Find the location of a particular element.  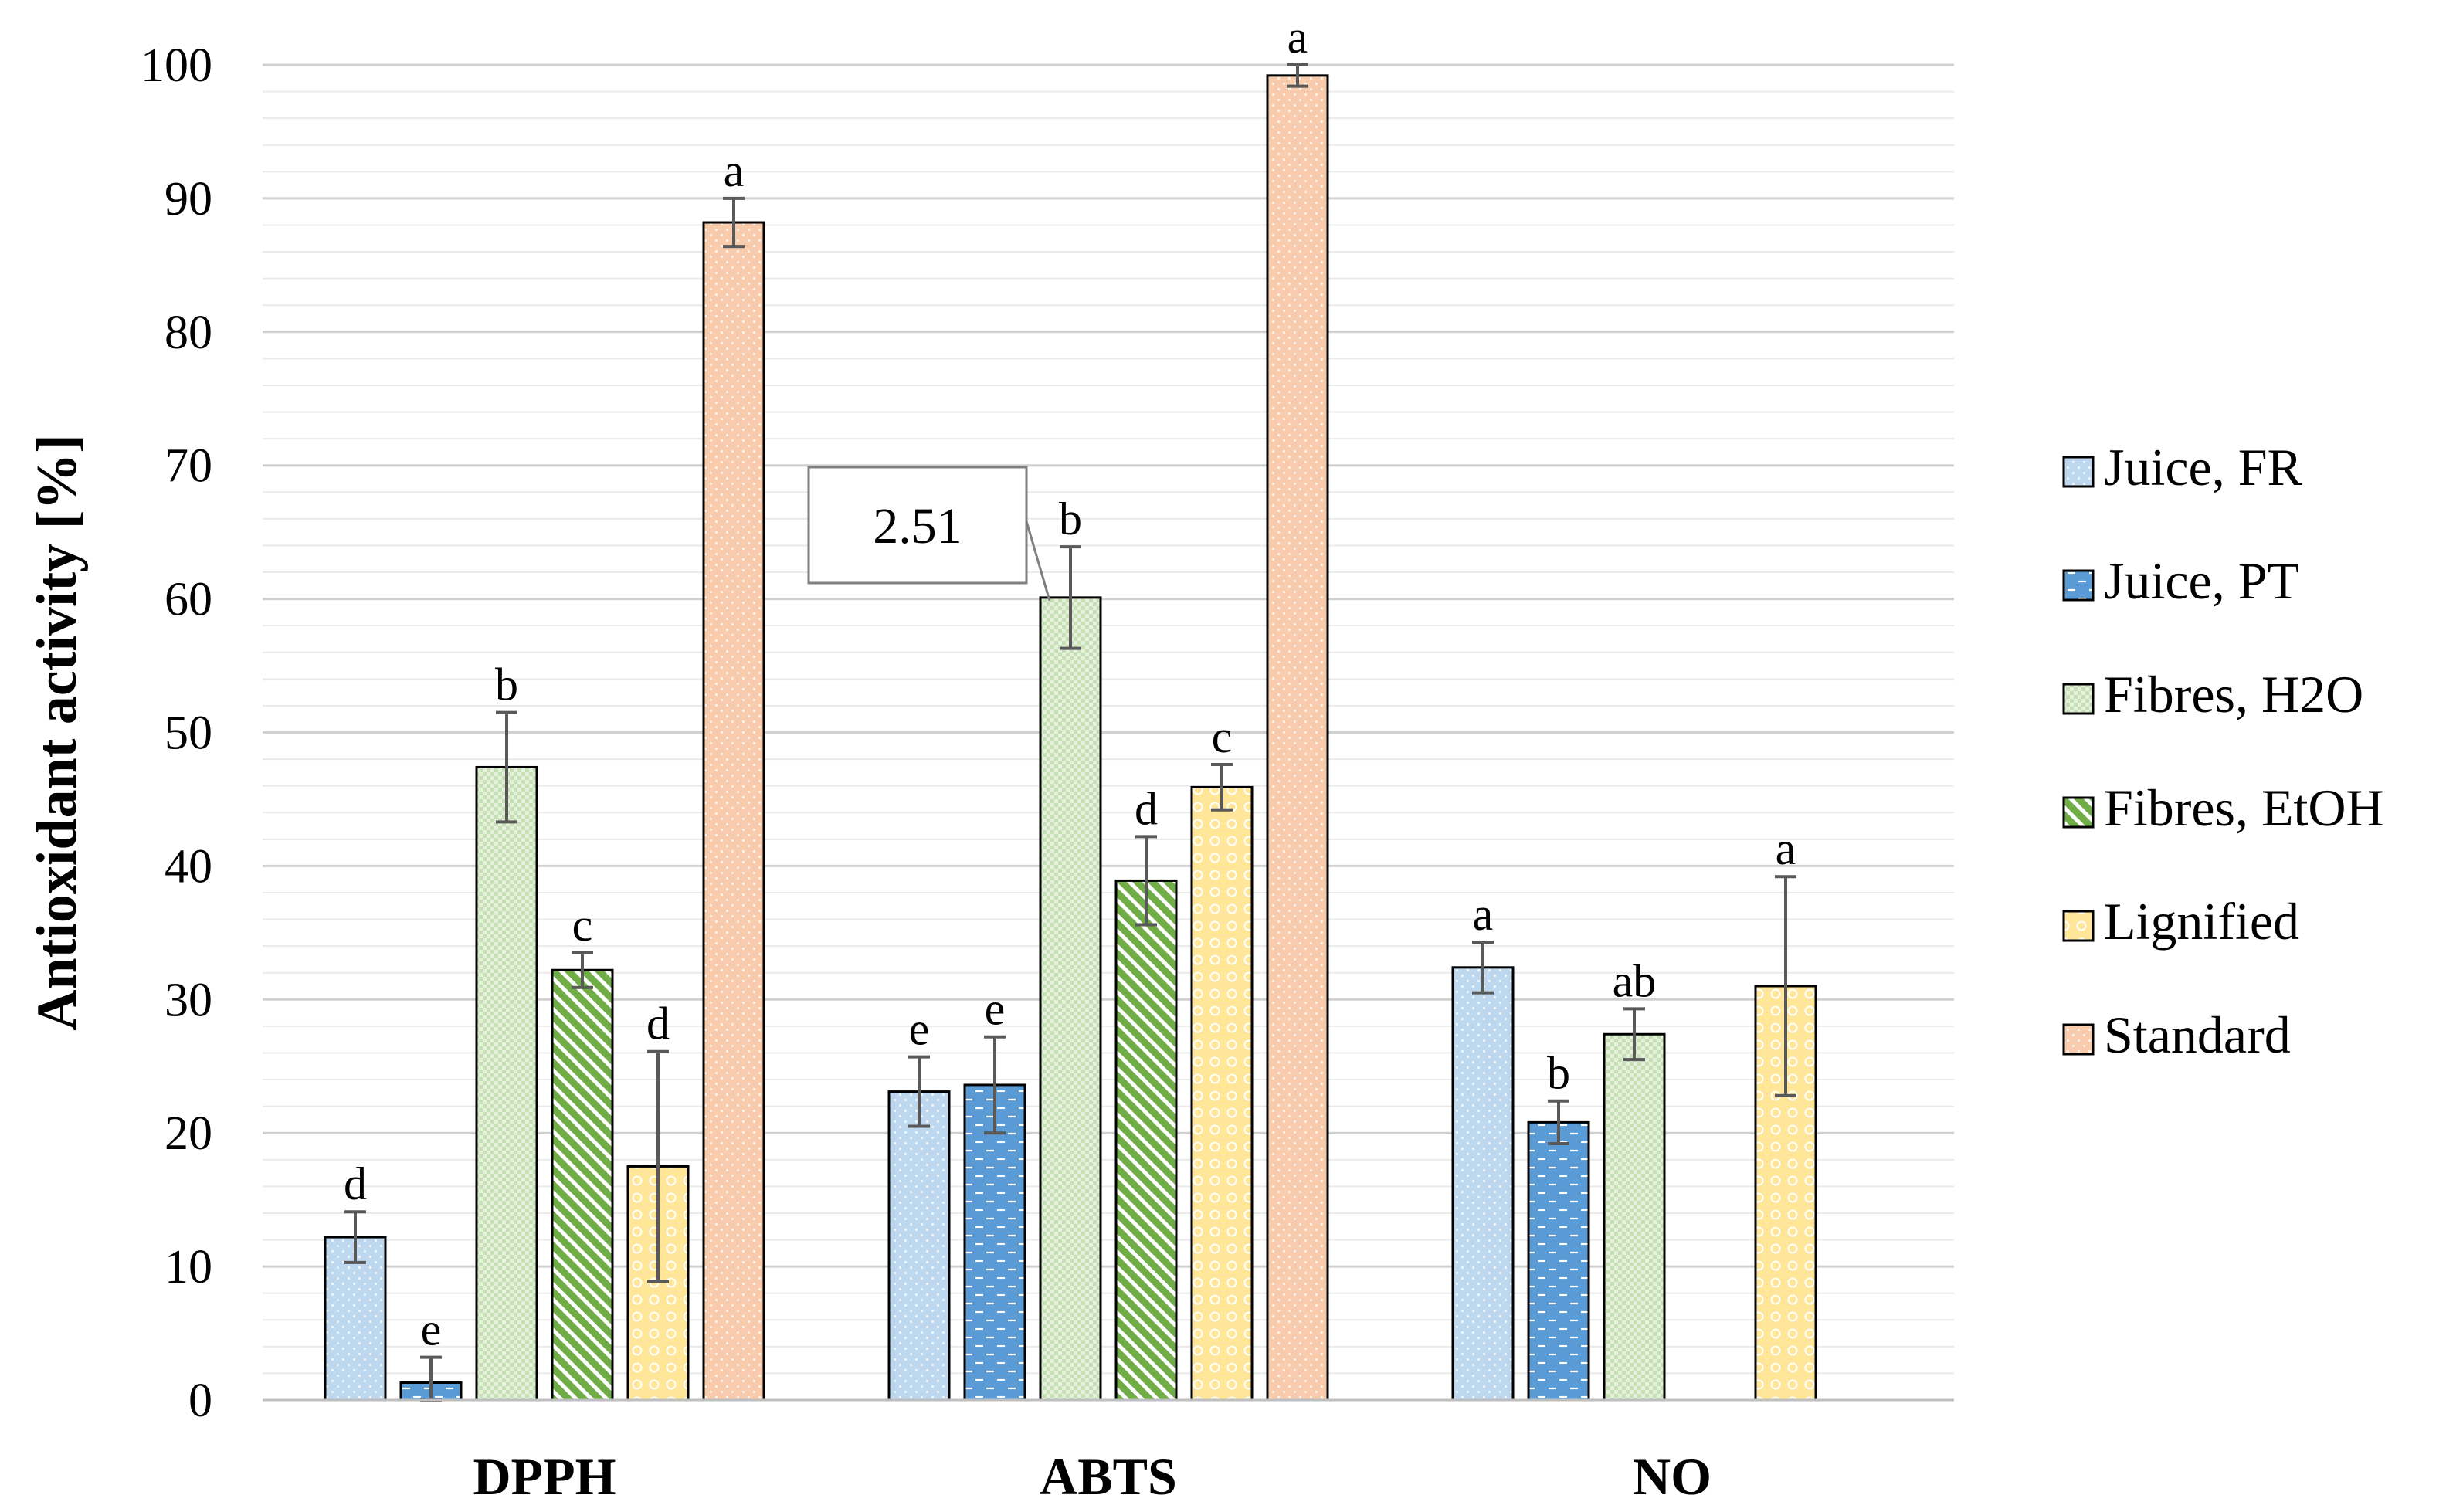

category-label: NO is located at coordinates (1672, 1476).